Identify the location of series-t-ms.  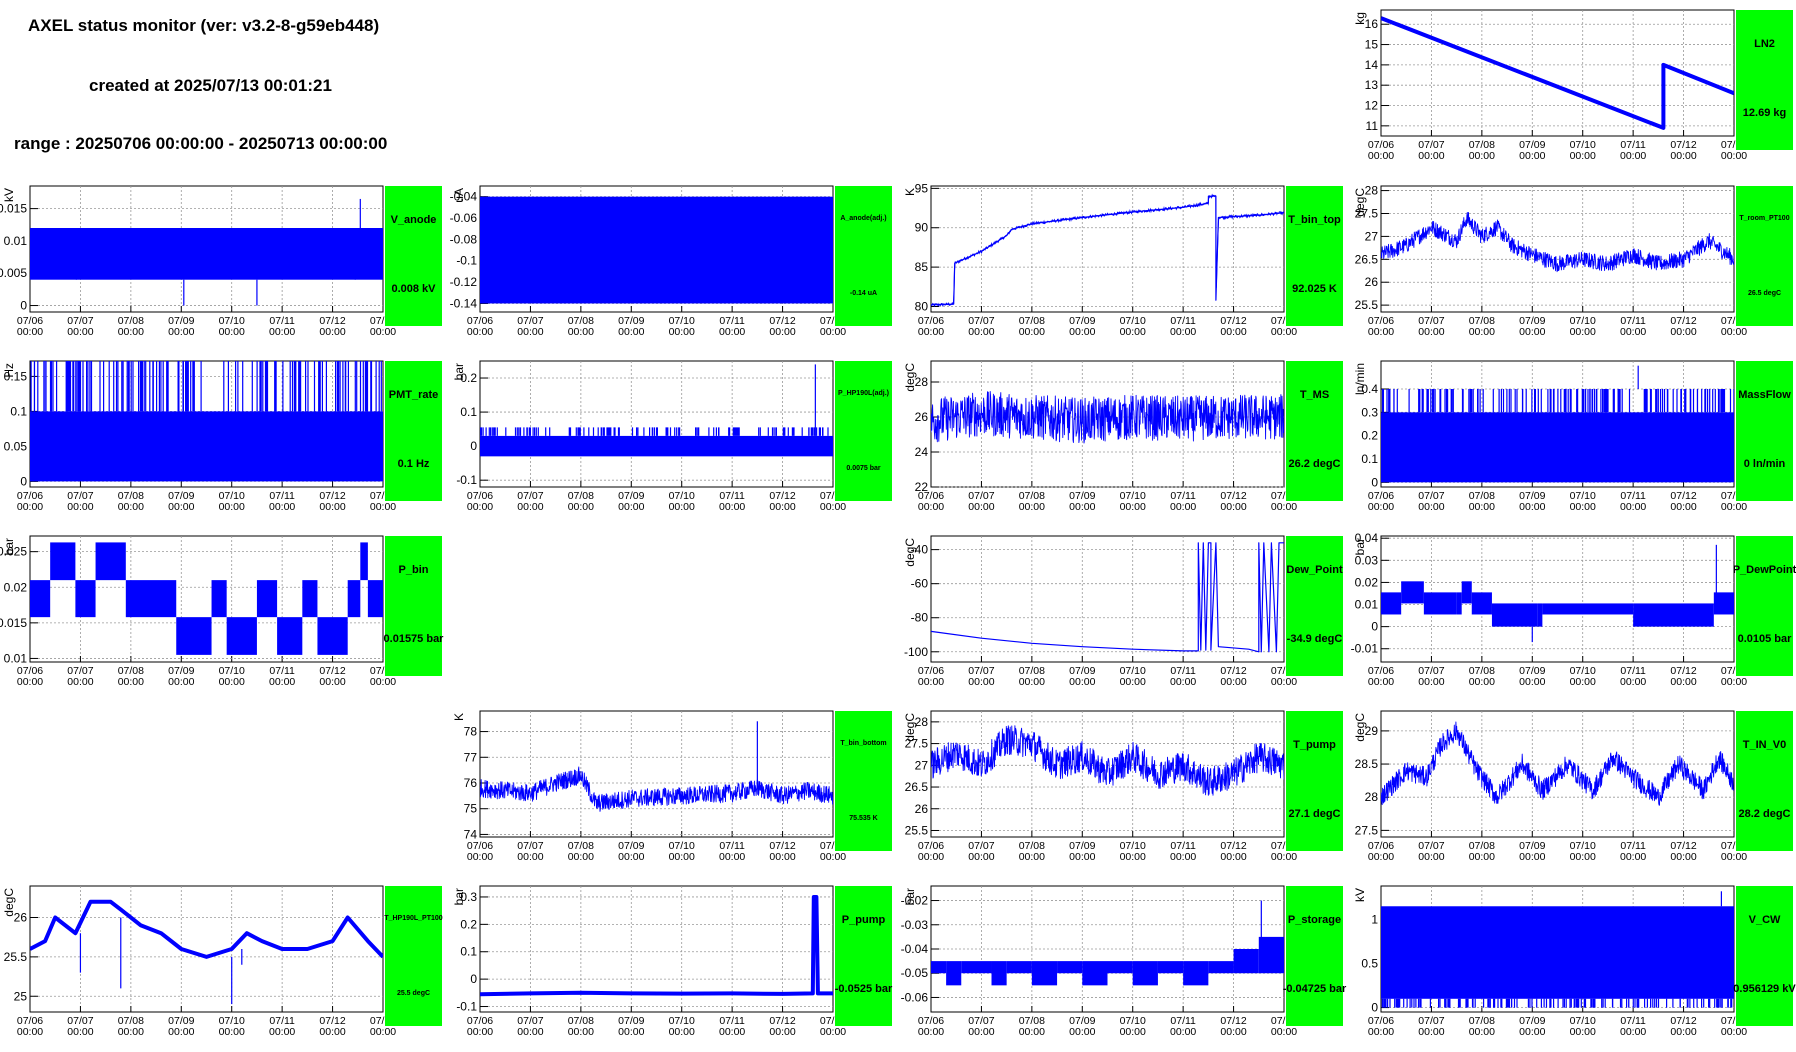
(1107, 417).